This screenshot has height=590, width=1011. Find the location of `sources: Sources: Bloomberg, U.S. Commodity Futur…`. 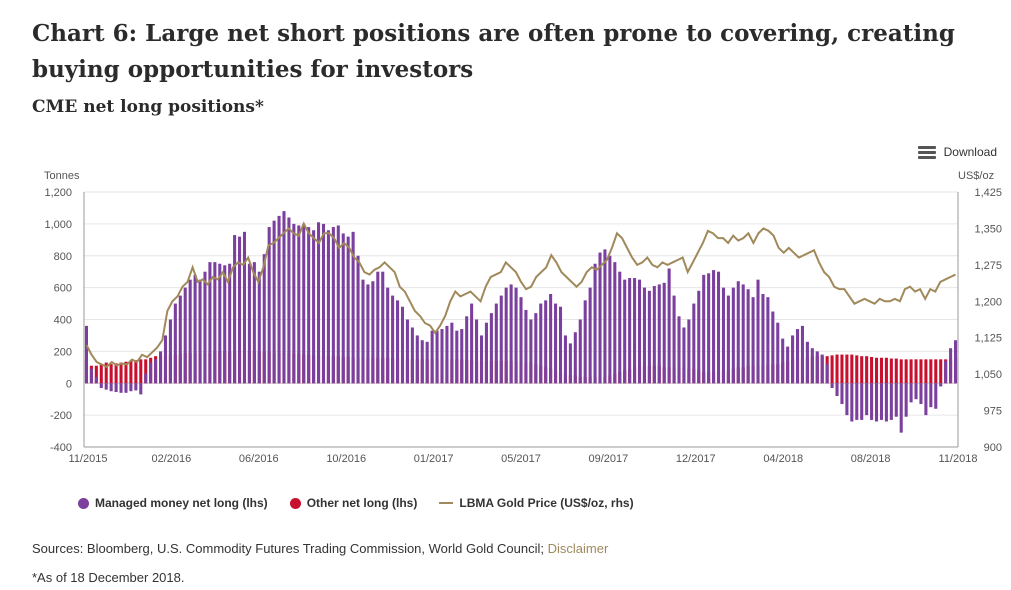

sources: Sources: Bloomberg, U.S. Commodity Futur… is located at coordinates (320, 548).